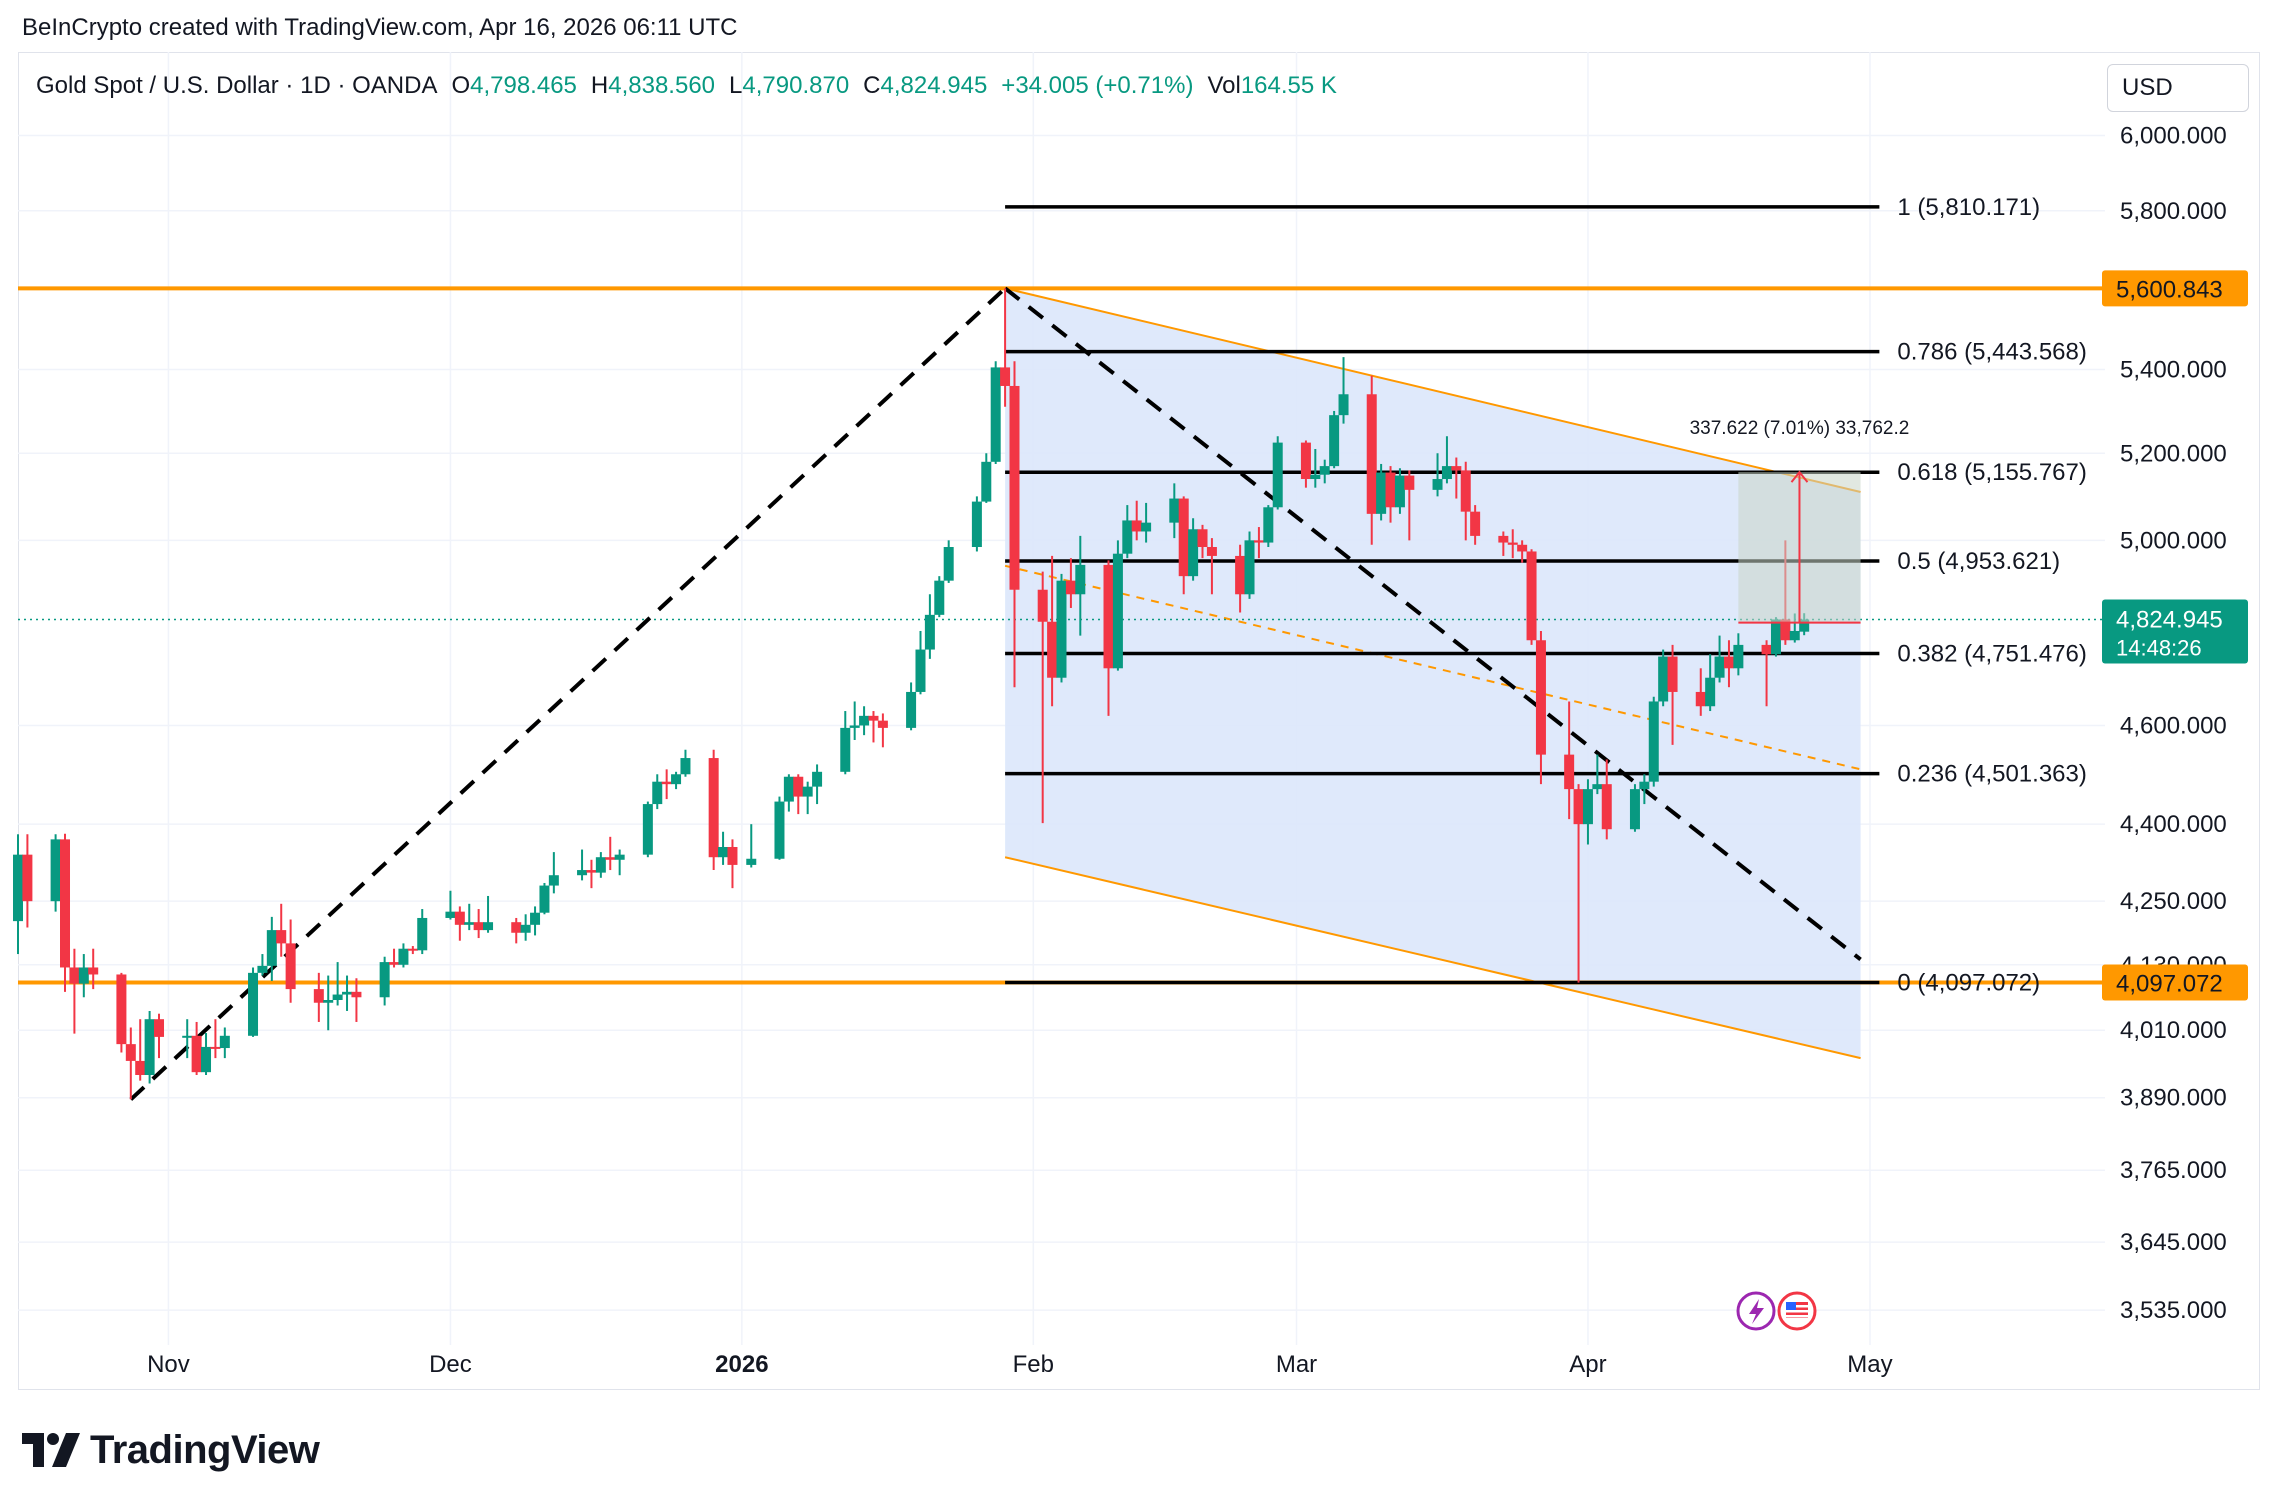  What do you see at coordinates (171, 1450) in the screenshot?
I see `tradingview-logo: TradingView` at bounding box center [171, 1450].